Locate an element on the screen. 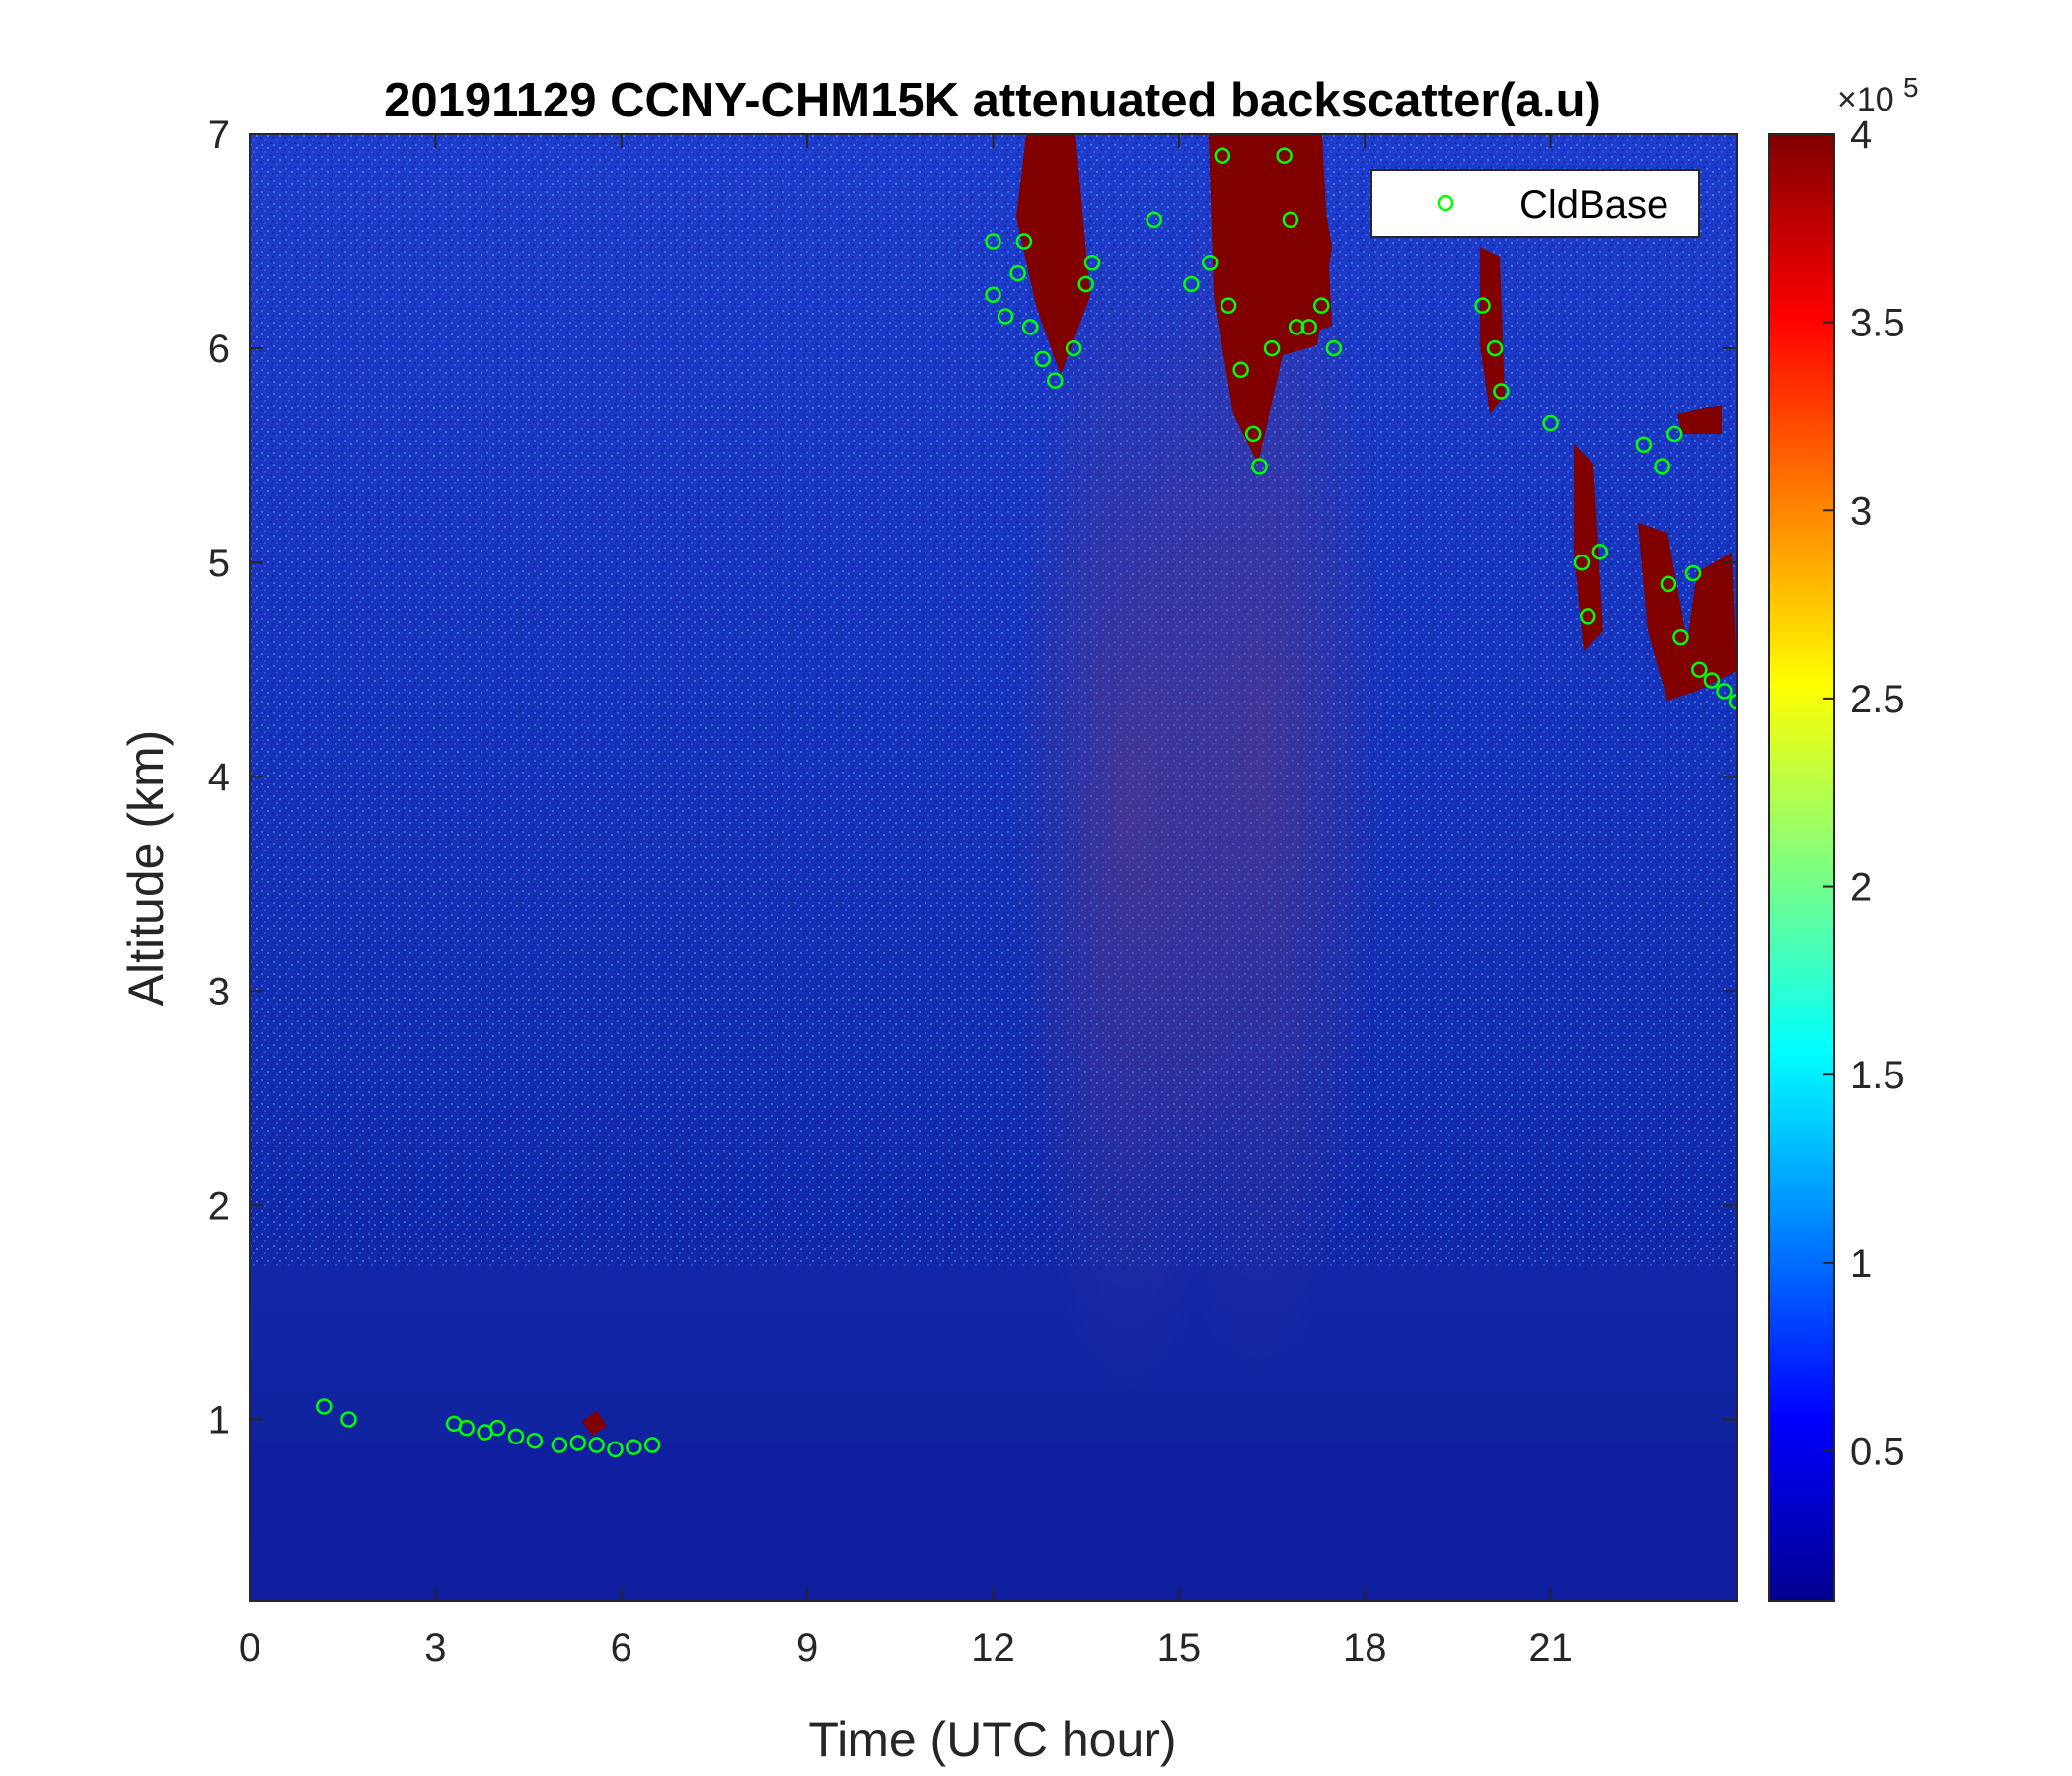 Image resolution: width=2072 pixels, height=1776 pixels. colorbar-tick-label: 2.5 is located at coordinates (1877, 699).